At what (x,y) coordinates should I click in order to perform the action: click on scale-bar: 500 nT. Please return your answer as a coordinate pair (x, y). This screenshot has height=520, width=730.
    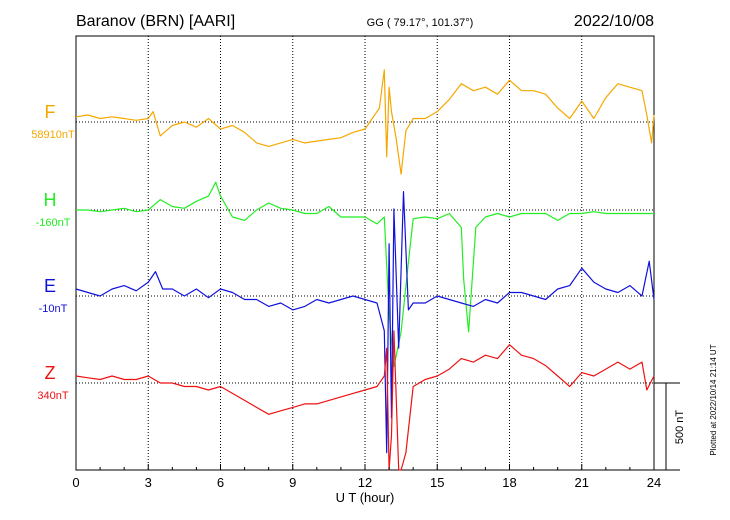
    Looking at the image, I should click on (670, 426).